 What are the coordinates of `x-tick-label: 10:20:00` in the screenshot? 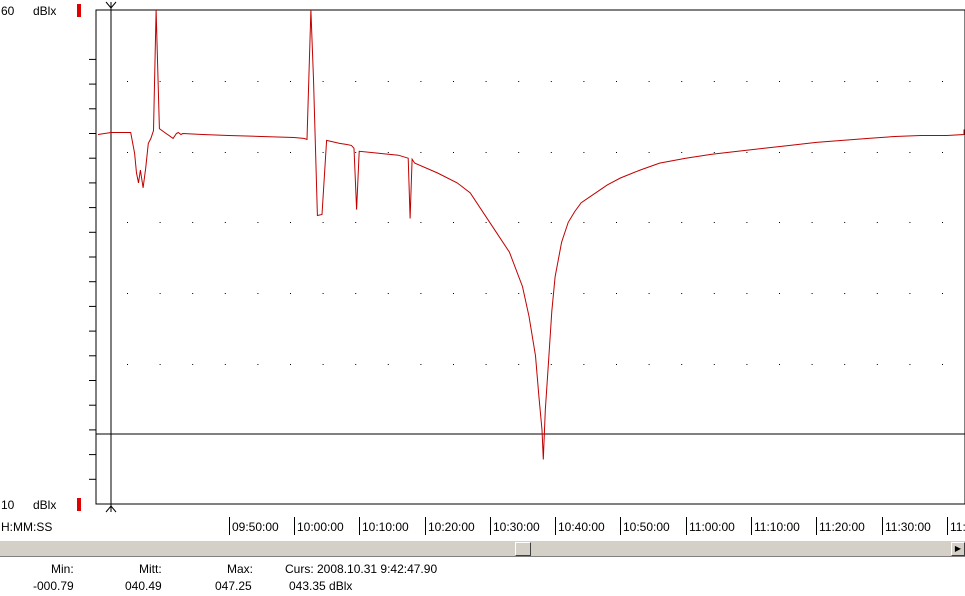 It's located at (451, 527).